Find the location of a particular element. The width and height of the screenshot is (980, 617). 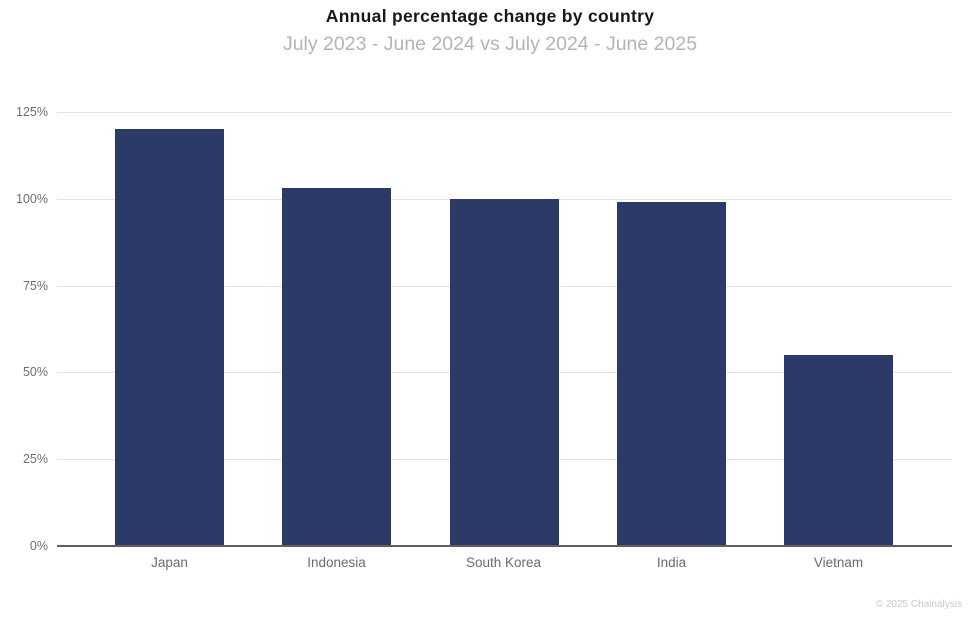

x-tick-label-japan: Japan is located at coordinates (169, 562).